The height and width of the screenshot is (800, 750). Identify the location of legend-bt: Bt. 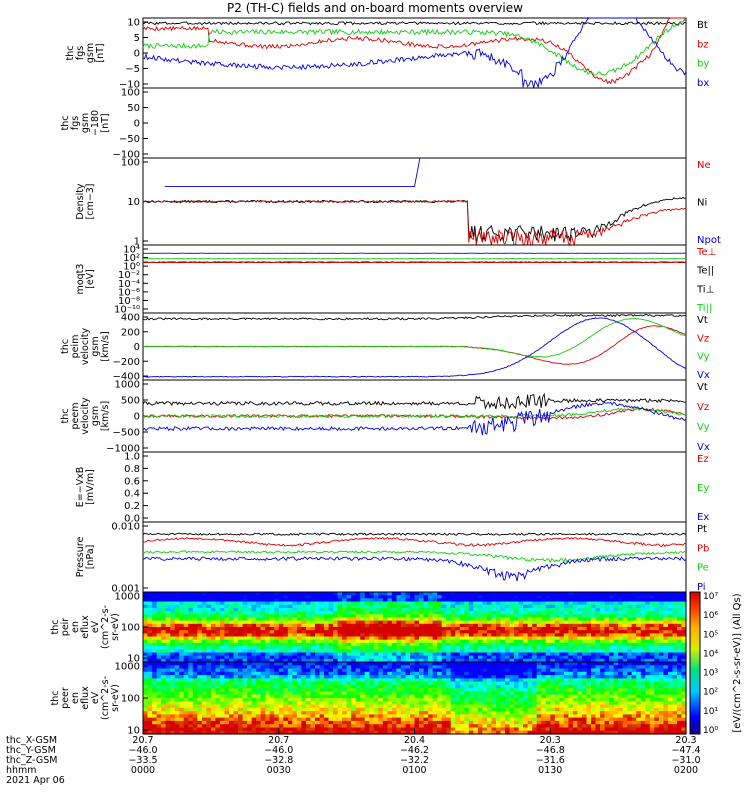
(702, 25).